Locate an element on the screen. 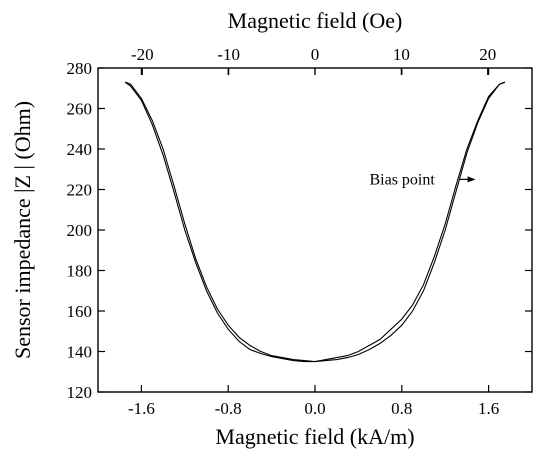 Image resolution: width=550 pixels, height=464 pixels. y-tick-label: 160 is located at coordinates (80, 311).